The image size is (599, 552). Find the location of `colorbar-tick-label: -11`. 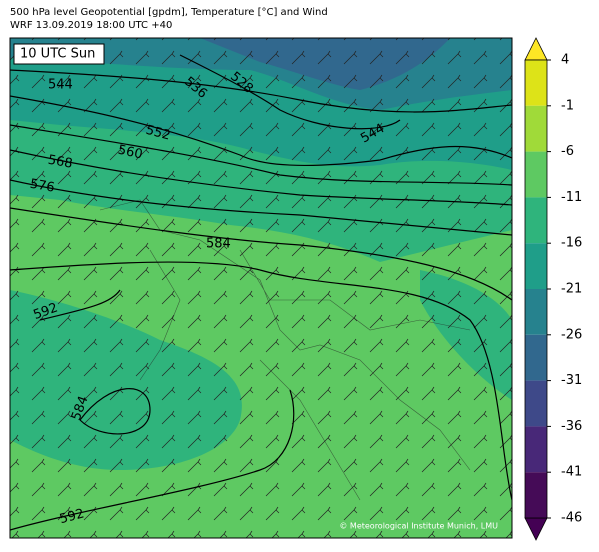

colorbar-tick-label: -11 is located at coordinates (571, 197).